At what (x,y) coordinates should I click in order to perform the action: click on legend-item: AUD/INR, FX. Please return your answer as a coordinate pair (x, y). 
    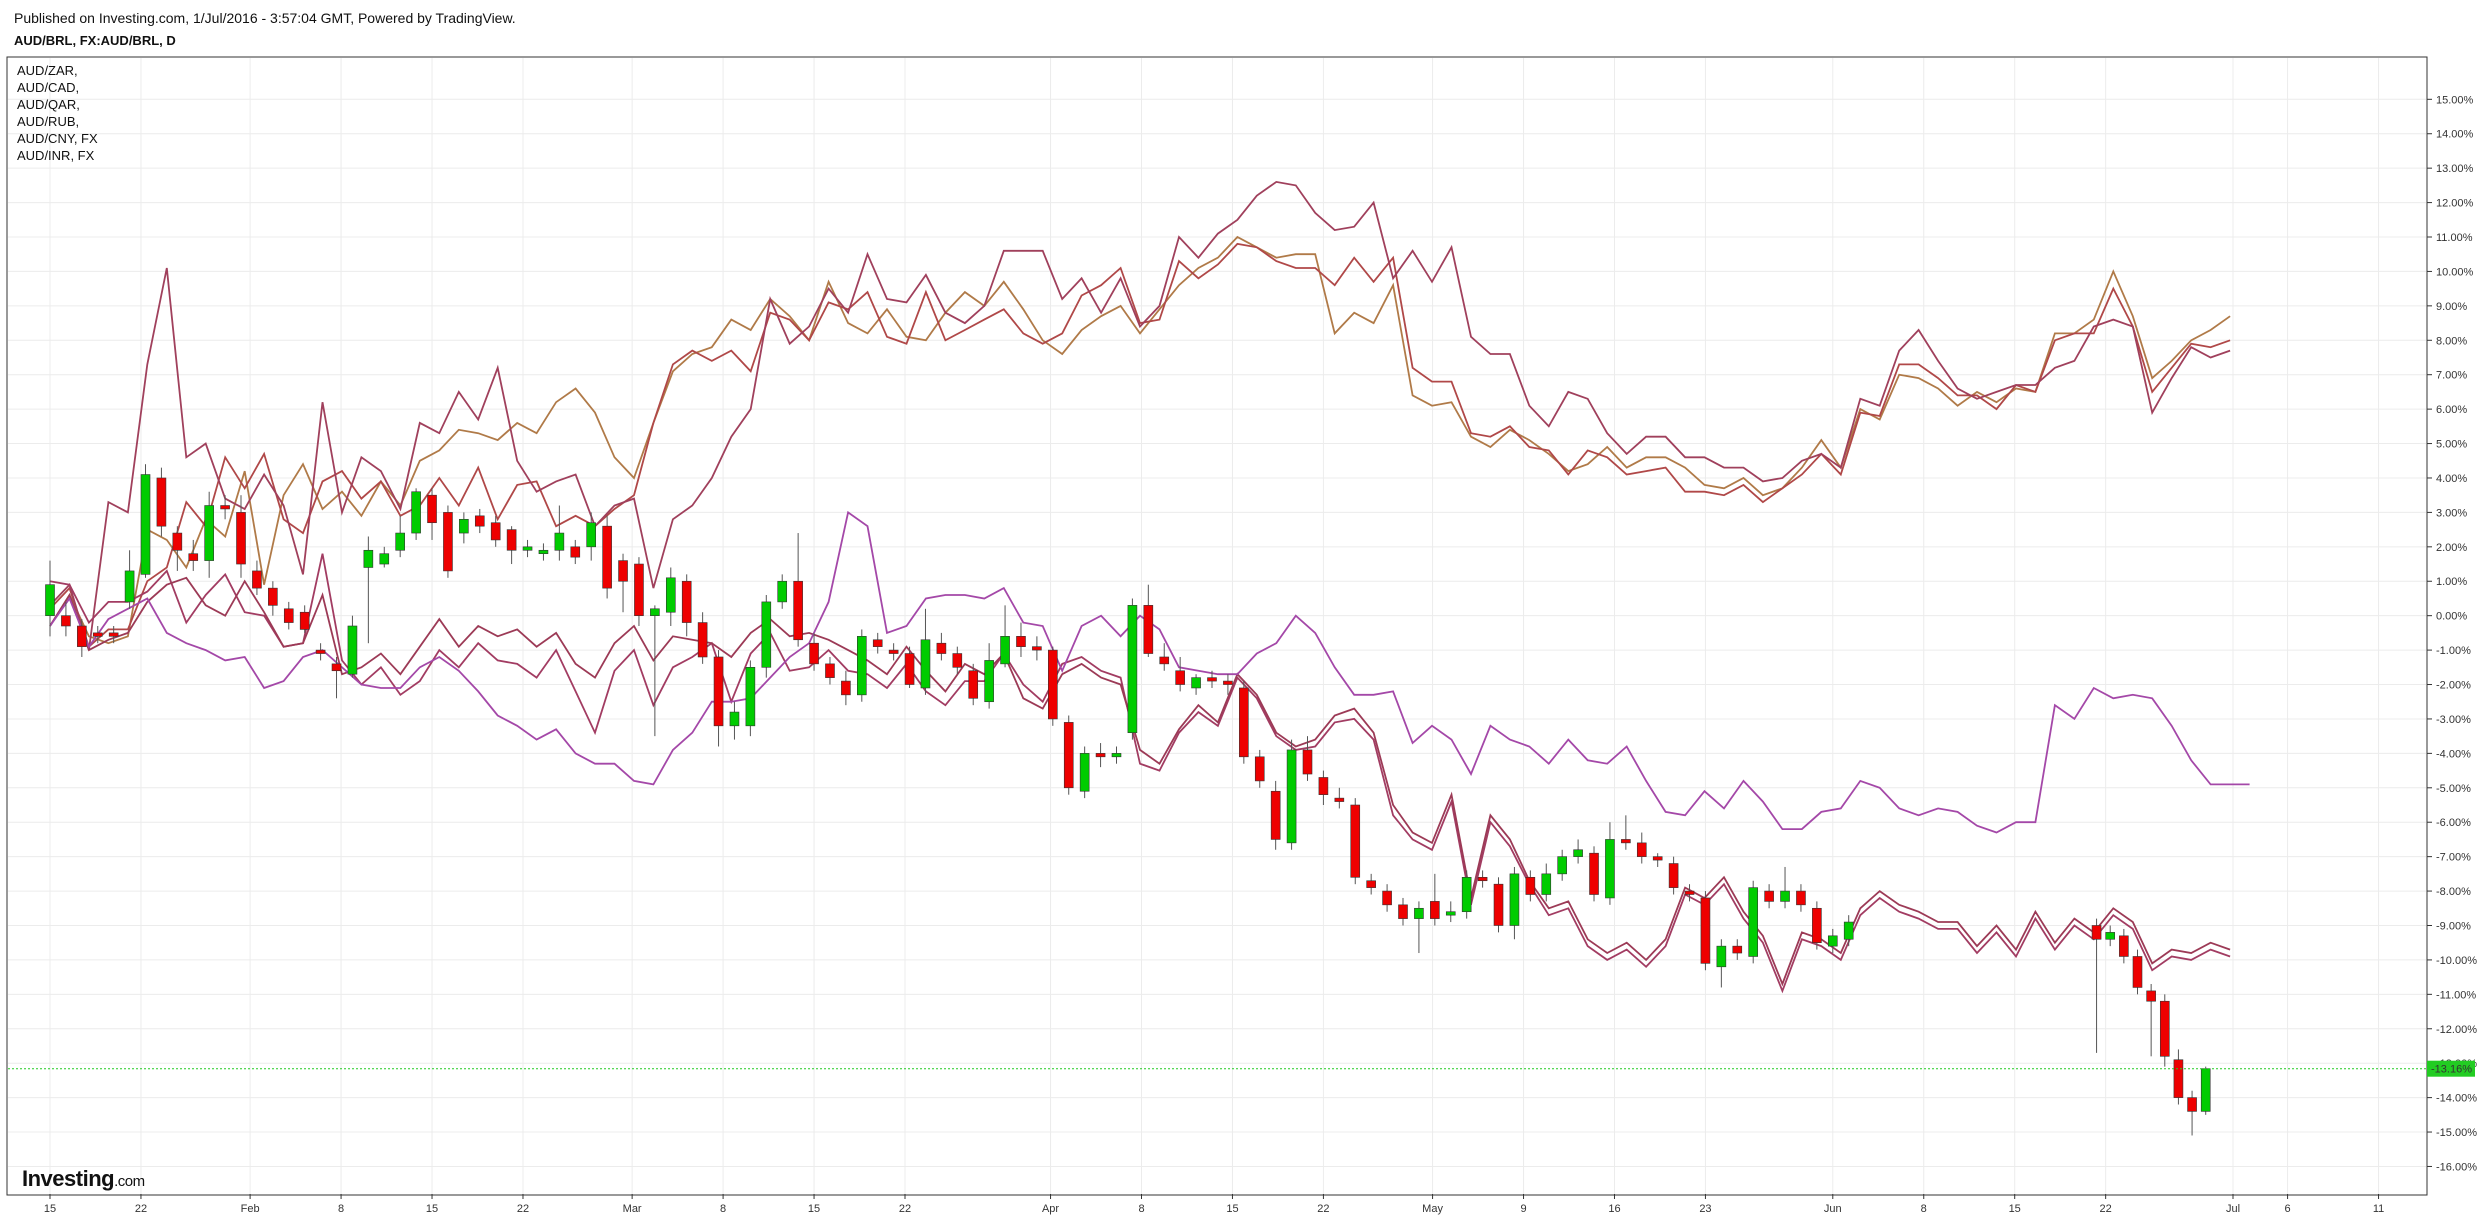
    Looking at the image, I should click on (56, 155).